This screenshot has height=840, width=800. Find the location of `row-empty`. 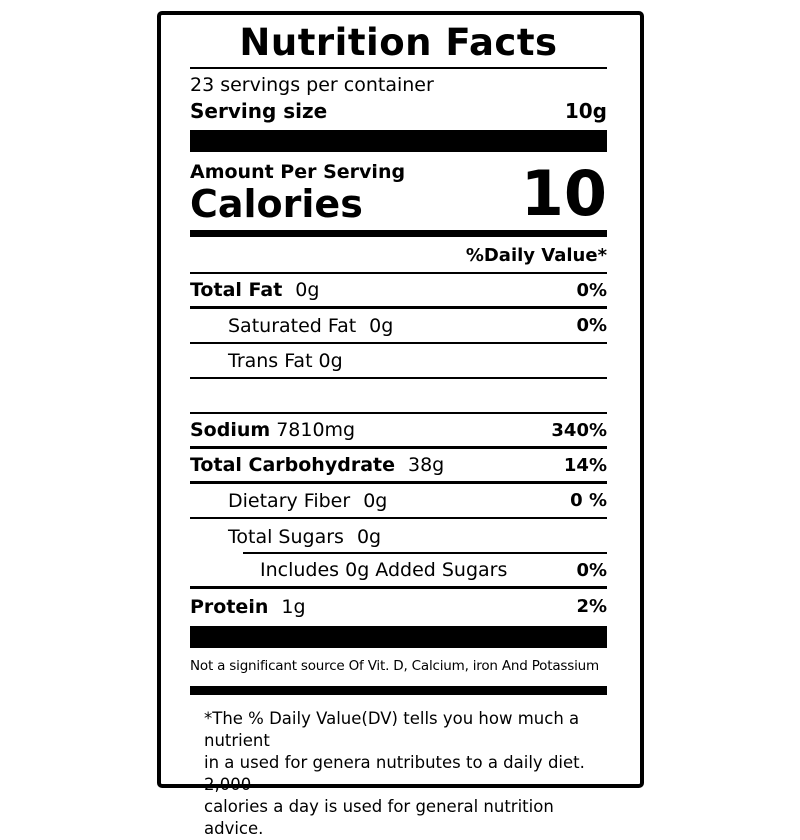

row-empty is located at coordinates (398, 397).